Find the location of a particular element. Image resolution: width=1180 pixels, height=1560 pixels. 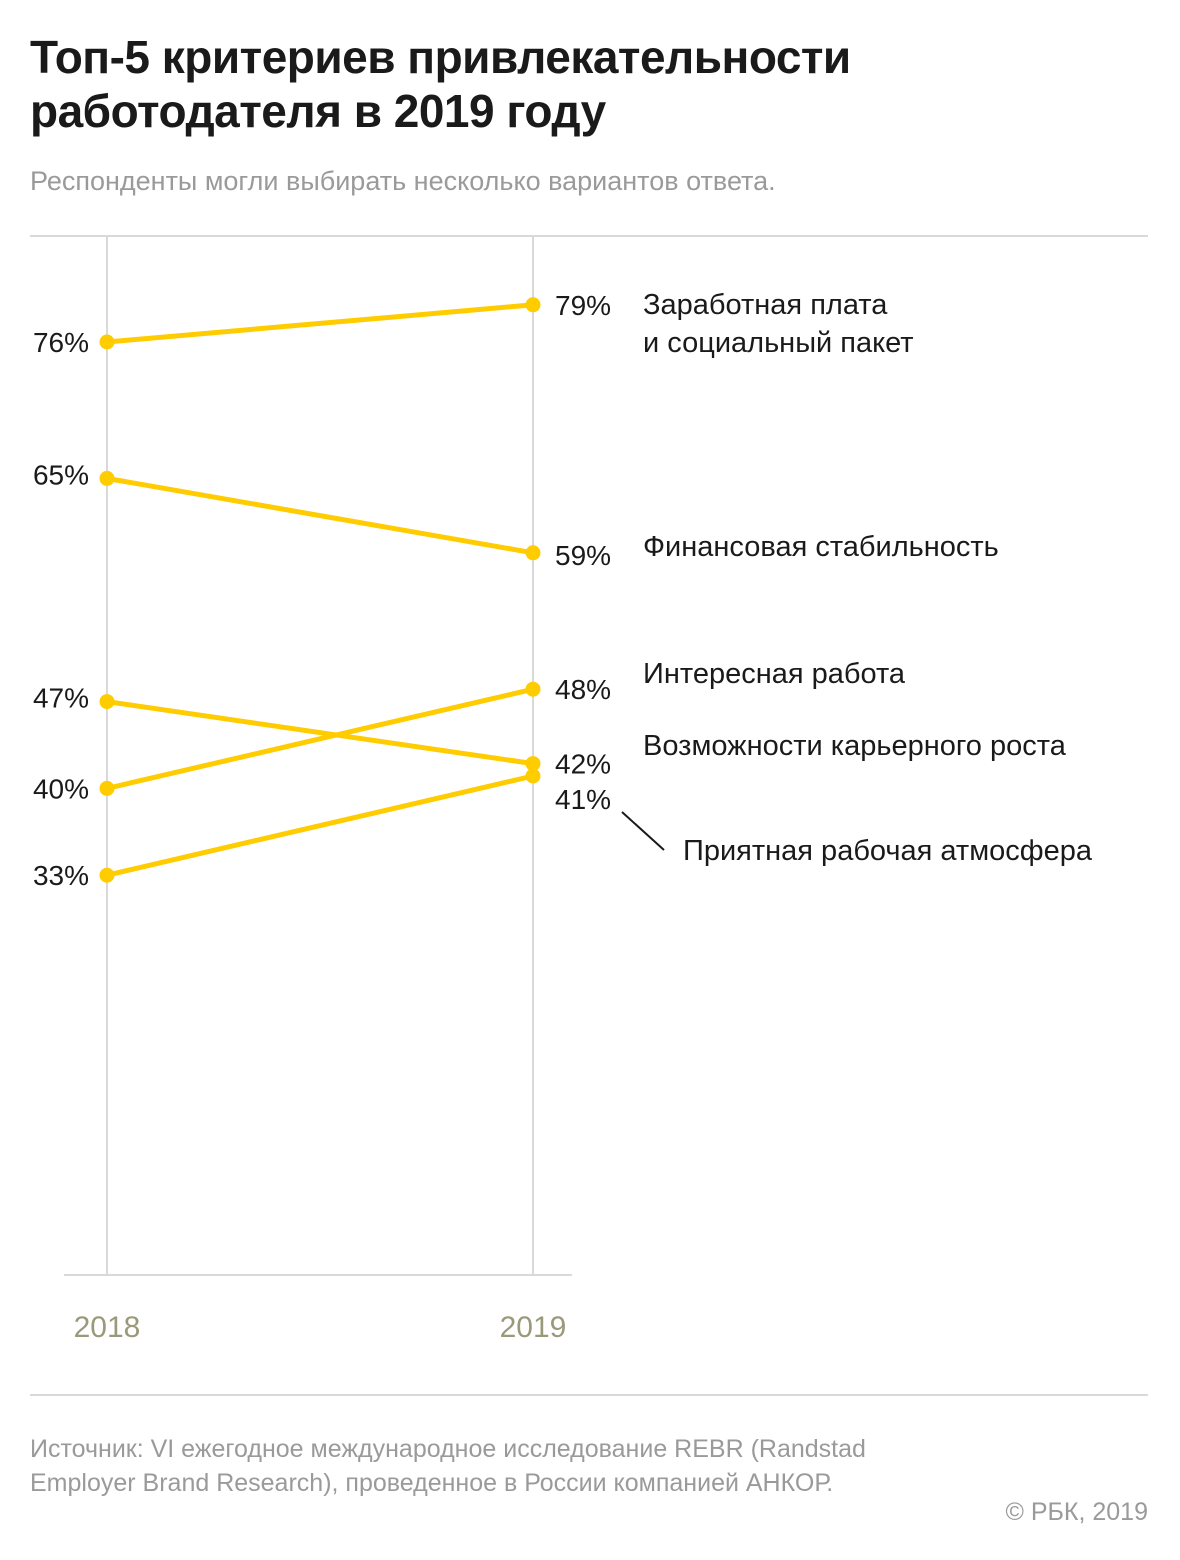

bottom-divider is located at coordinates (589, 1395).